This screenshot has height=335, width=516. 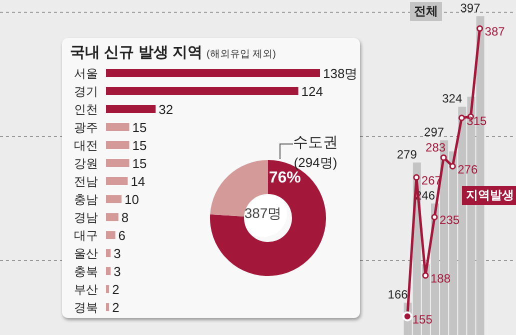 I want to click on data-label: 124, so click(x=312, y=92).